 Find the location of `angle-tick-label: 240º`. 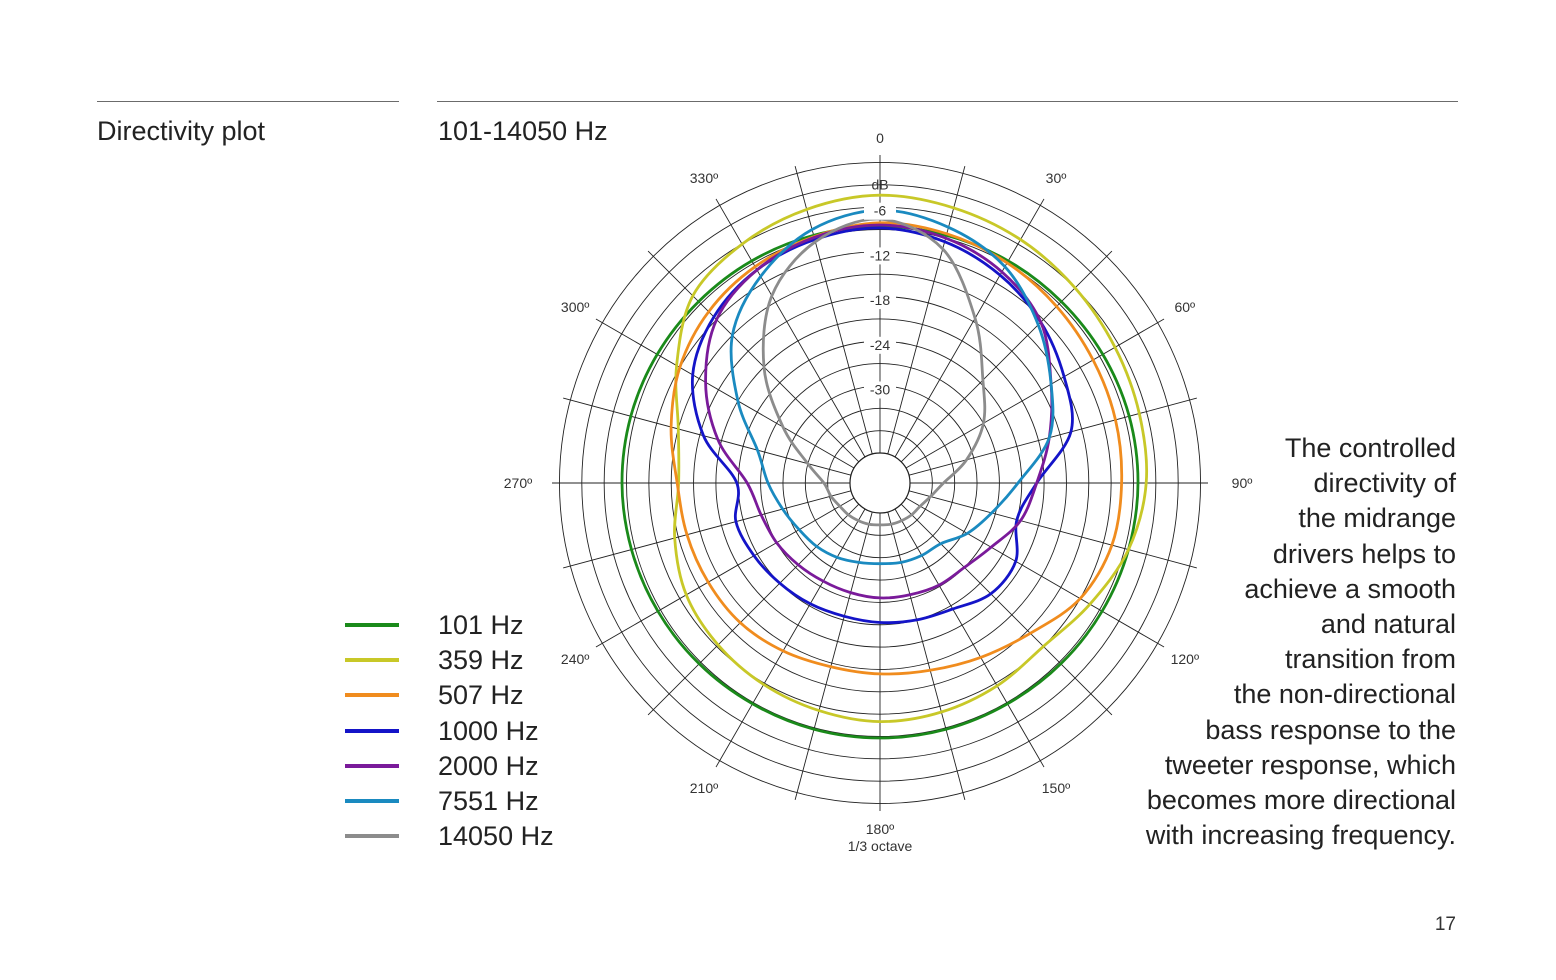

angle-tick-label: 240º is located at coordinates (575, 659).